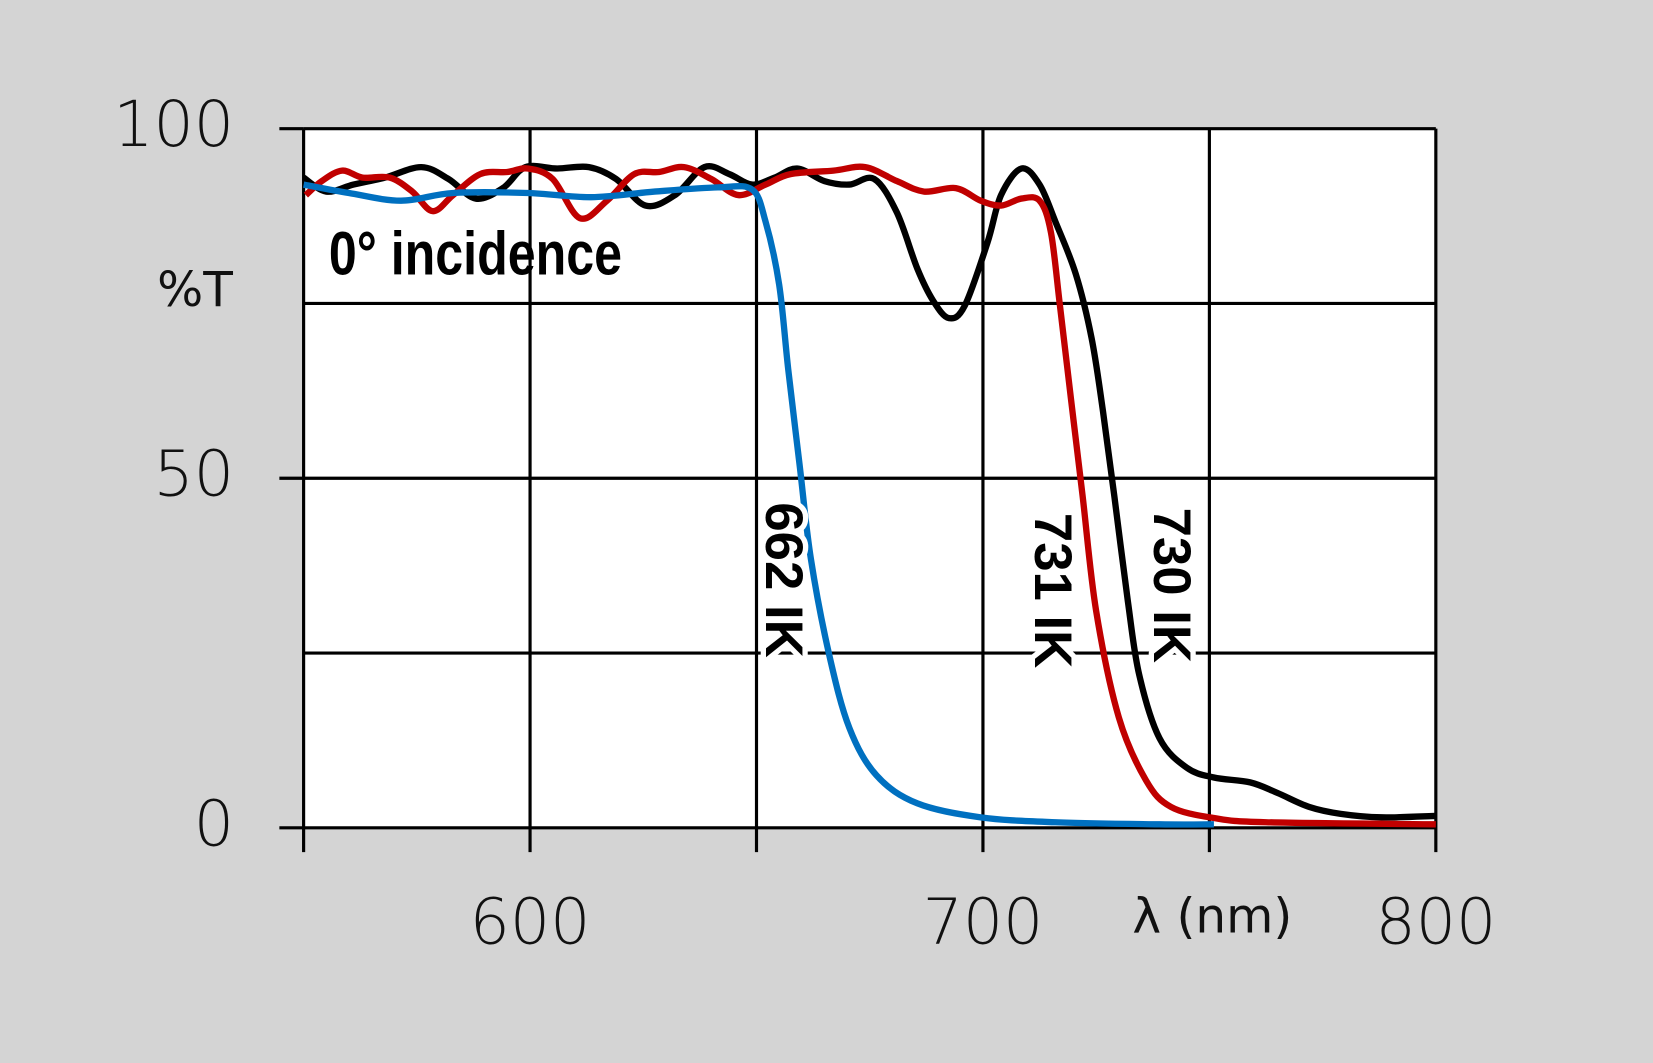 This screenshot has height=1063, width=1653. What do you see at coordinates (214, 823) in the screenshot?
I see `y-tick-label: 0` at bounding box center [214, 823].